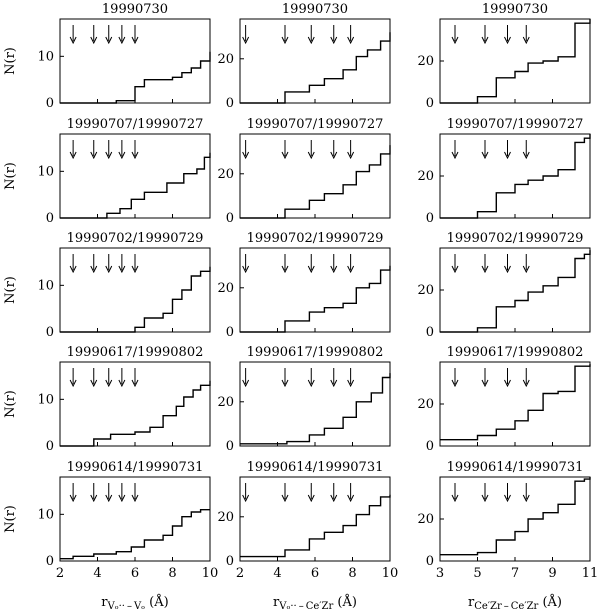 The height and width of the screenshot is (616, 597). What do you see at coordinates (305, 606) in the screenshot?
I see `x-axis-label-sub: Vₒ·· – Ce′Zr` at bounding box center [305, 606].